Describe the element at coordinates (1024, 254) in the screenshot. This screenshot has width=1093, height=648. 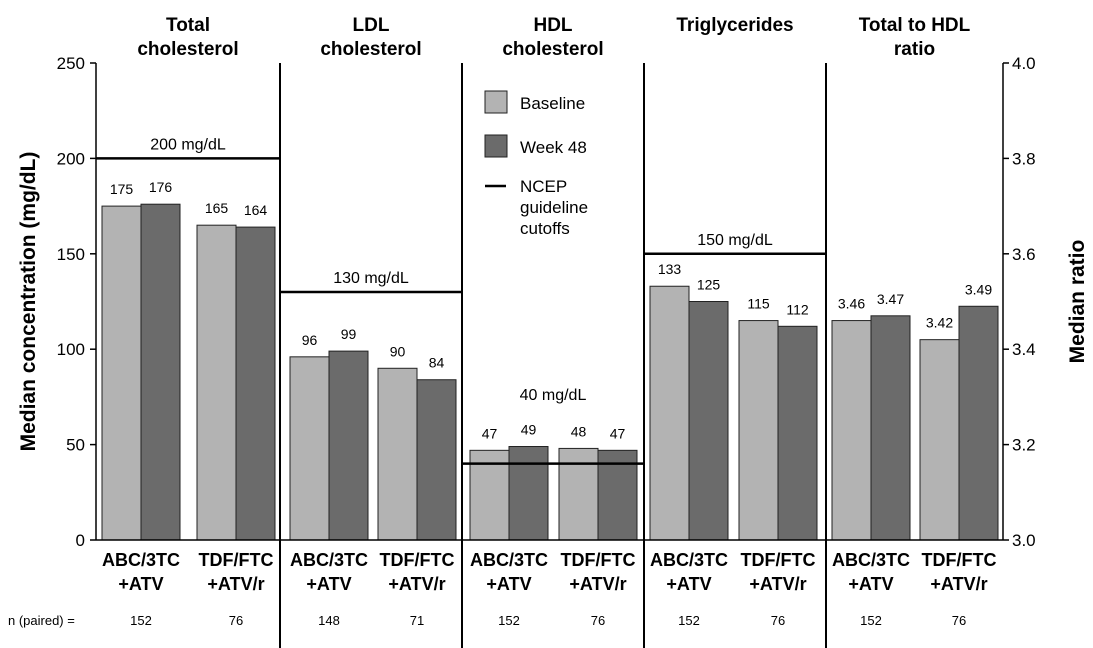
I see `y-right-tick-label: 3.6` at that location.